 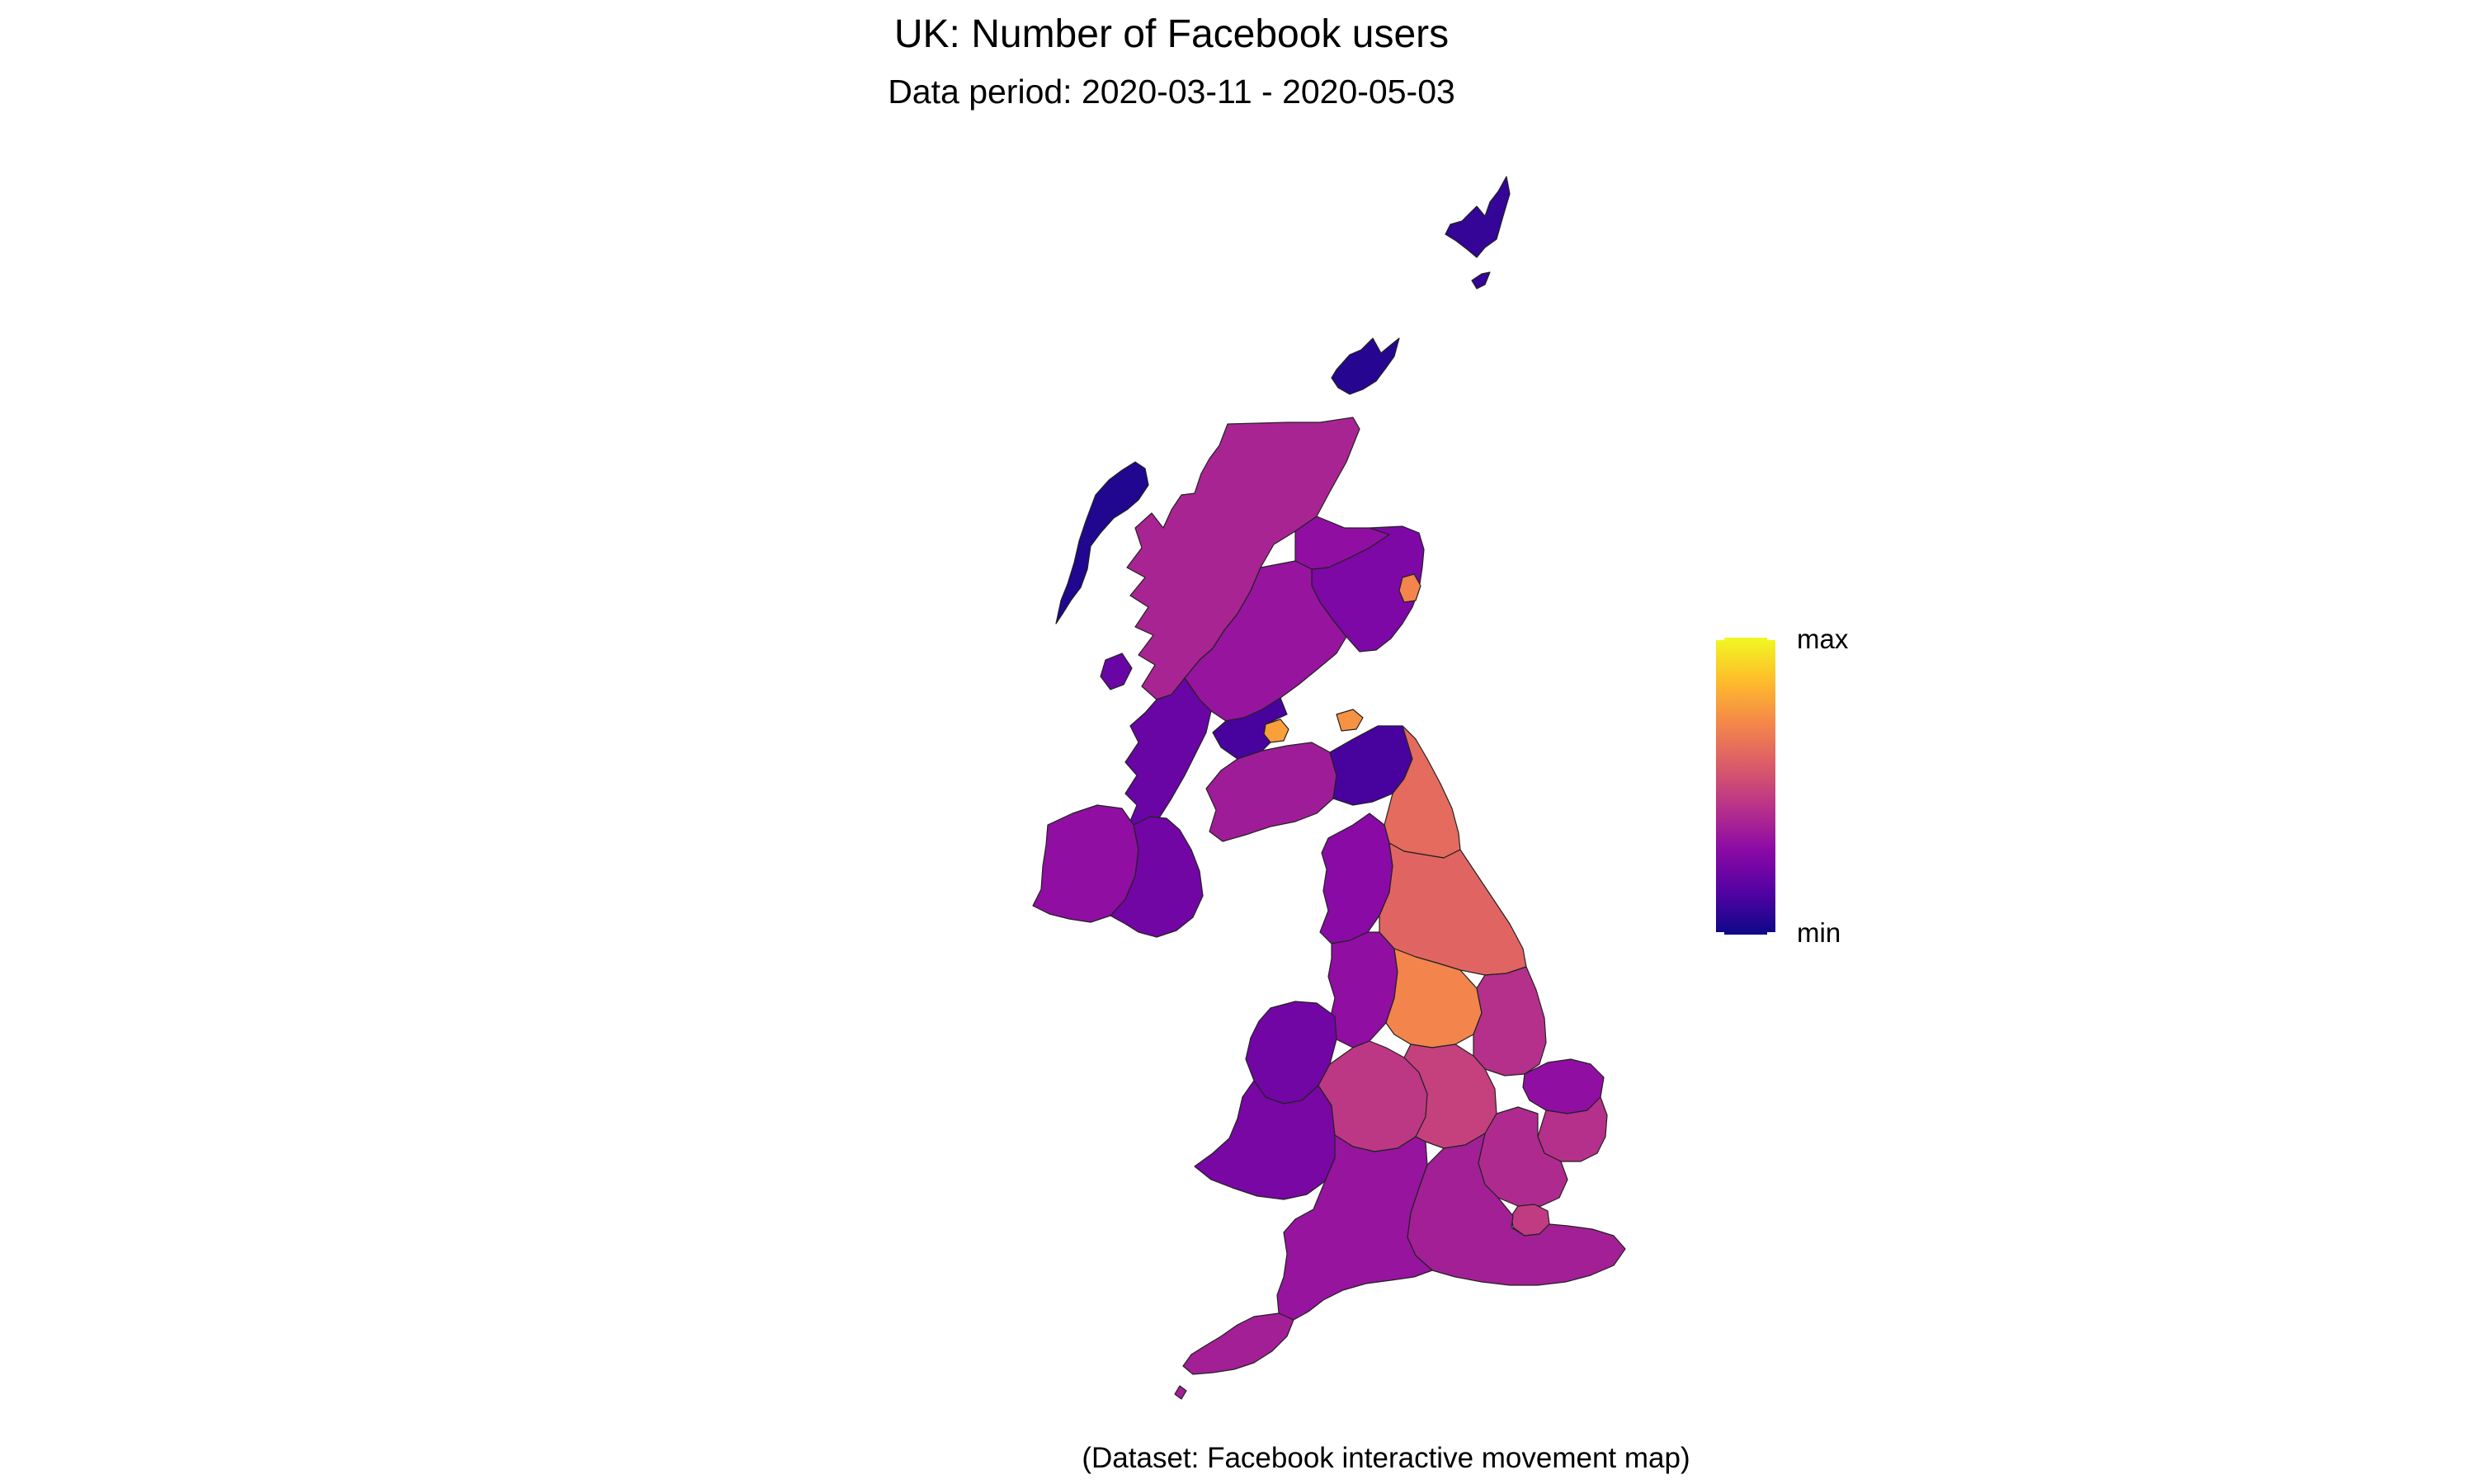 What do you see at coordinates (1478, 233) in the screenshot?
I see `region-shetland` at bounding box center [1478, 233].